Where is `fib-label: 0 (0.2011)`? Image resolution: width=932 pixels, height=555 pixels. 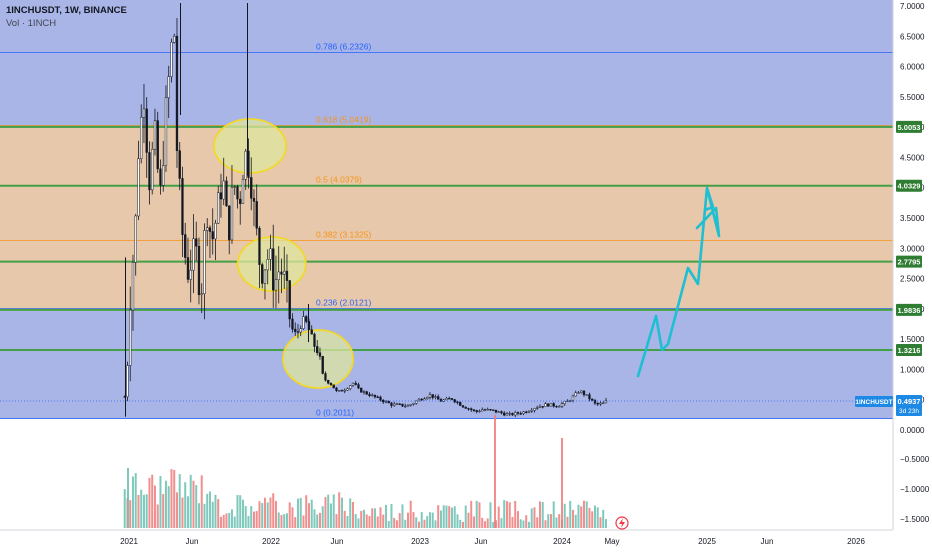 fib-label: 0 (0.2011) is located at coordinates (335, 413).